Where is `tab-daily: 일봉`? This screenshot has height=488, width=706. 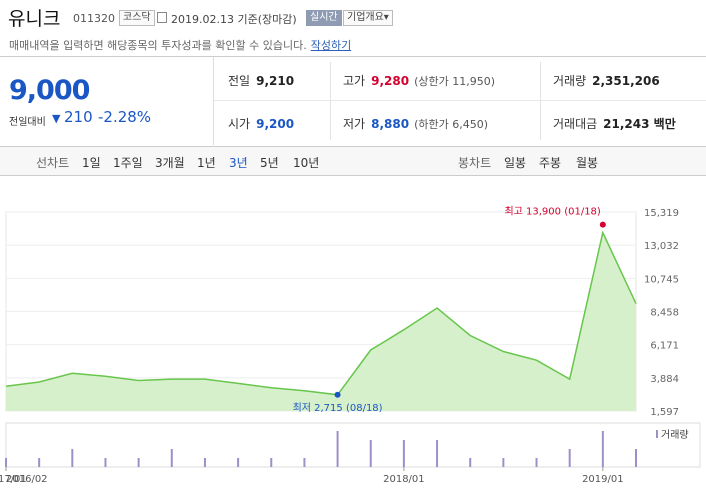 tab-daily: 일봉 is located at coordinates (515, 163).